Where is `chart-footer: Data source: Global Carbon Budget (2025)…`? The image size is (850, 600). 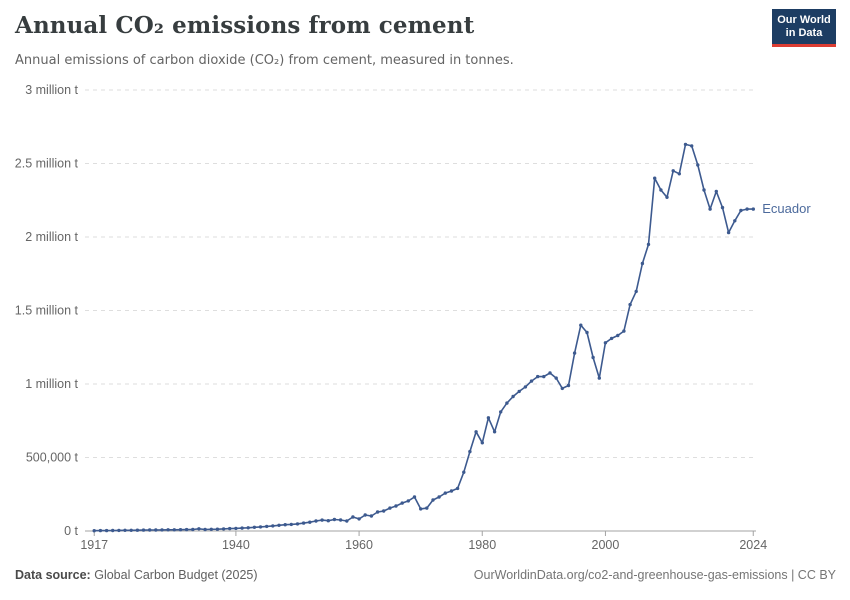
chart-footer: Data source: Global Carbon Budget (2025)… is located at coordinates (425, 578).